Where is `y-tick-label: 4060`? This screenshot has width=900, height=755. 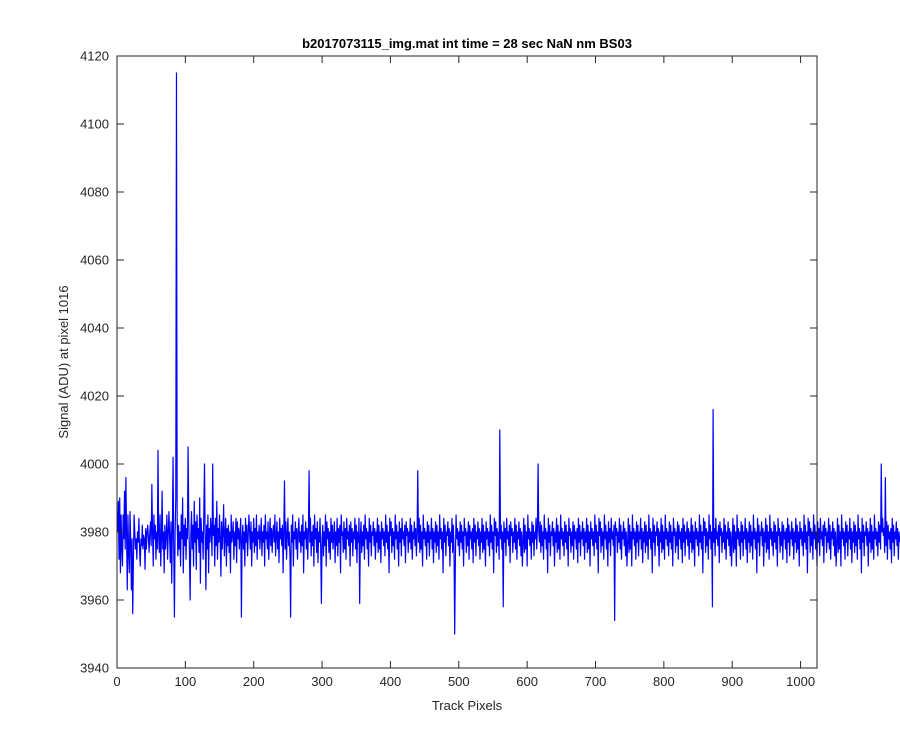 y-tick-label: 4060 is located at coordinates (94, 260).